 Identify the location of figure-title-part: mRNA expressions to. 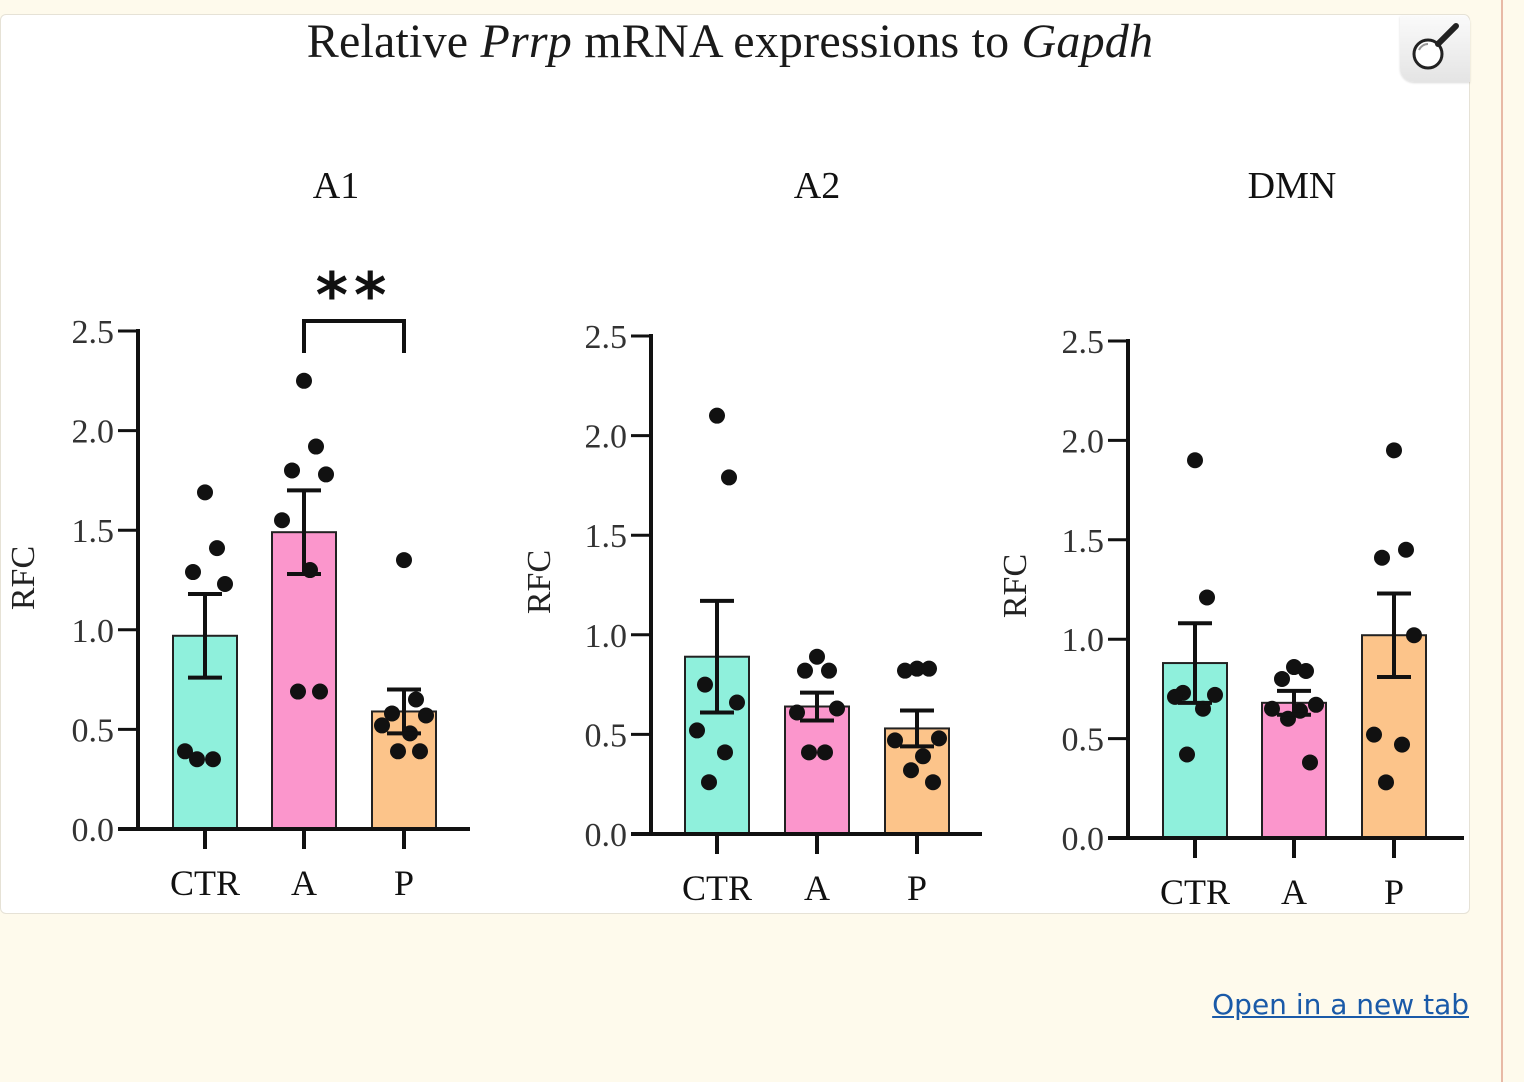
(797, 41).